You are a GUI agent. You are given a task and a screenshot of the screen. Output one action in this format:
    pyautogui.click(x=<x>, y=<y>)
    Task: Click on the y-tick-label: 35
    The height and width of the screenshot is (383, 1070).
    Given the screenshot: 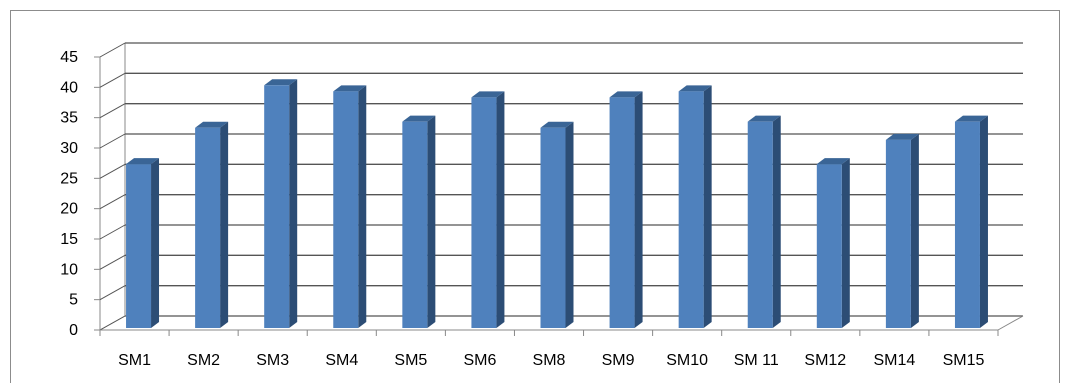 What is the action you would take?
    pyautogui.click(x=69, y=118)
    